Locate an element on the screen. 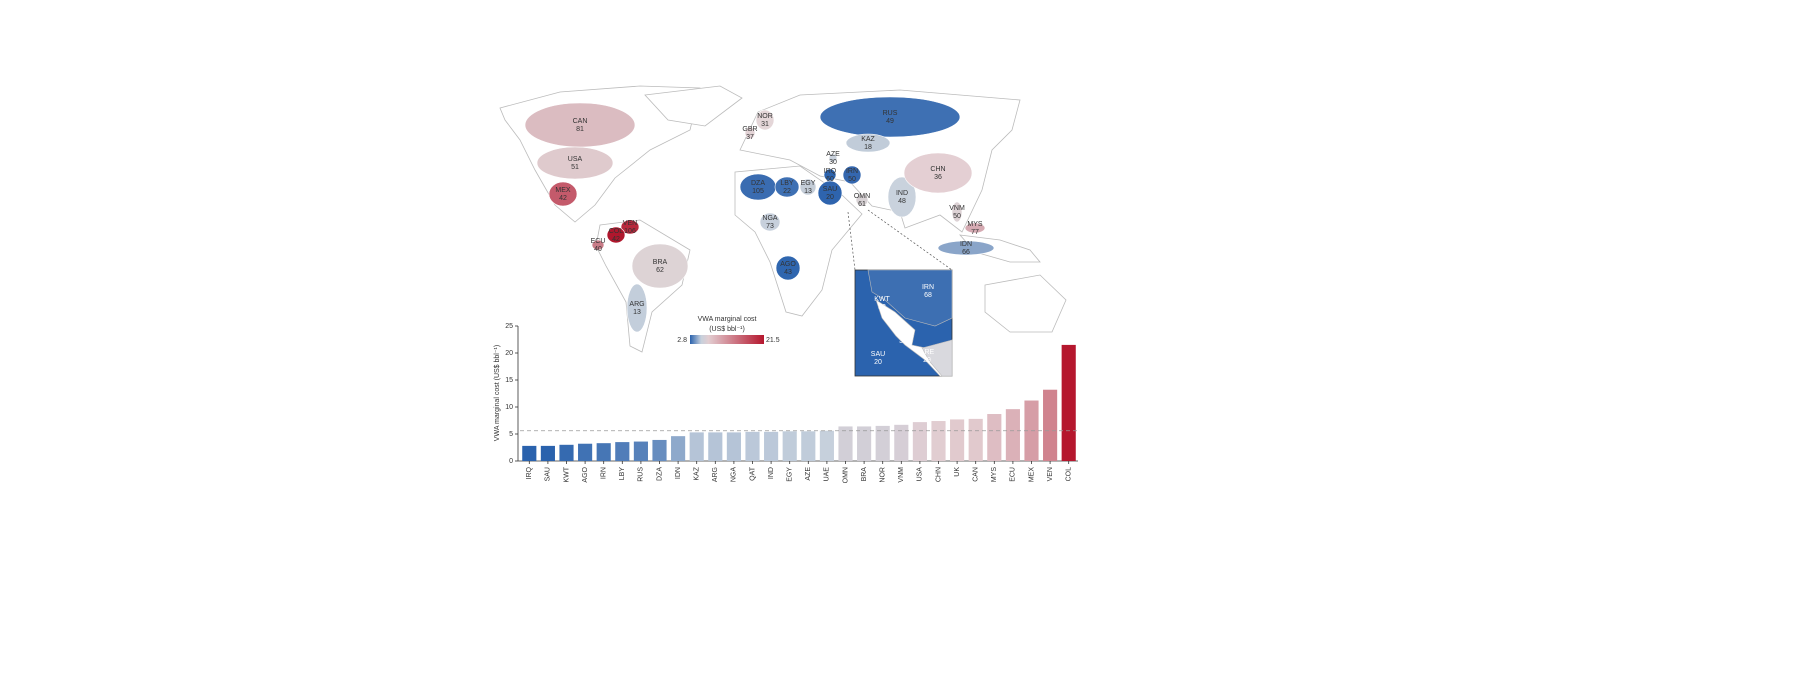 Image resolution: width=1813 pixels, height=673 pixels. inset-code: IRN is located at coordinates (928, 287).